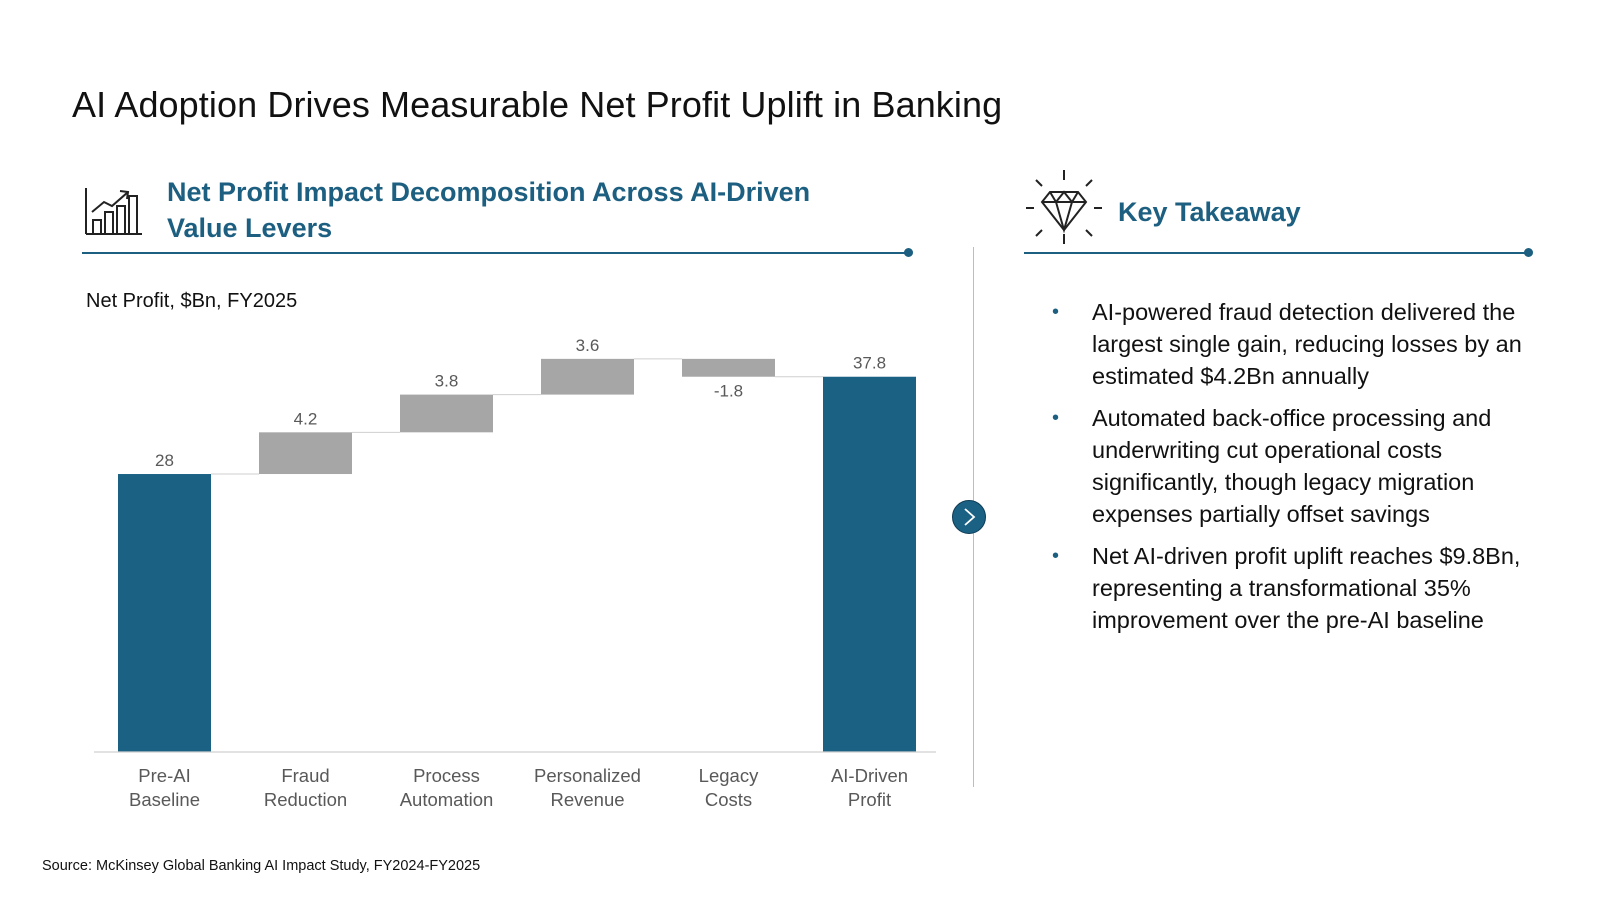 This screenshot has height=900, width=1600. Describe the element at coordinates (306, 418) in the screenshot. I see `data-label: 4.2` at that location.